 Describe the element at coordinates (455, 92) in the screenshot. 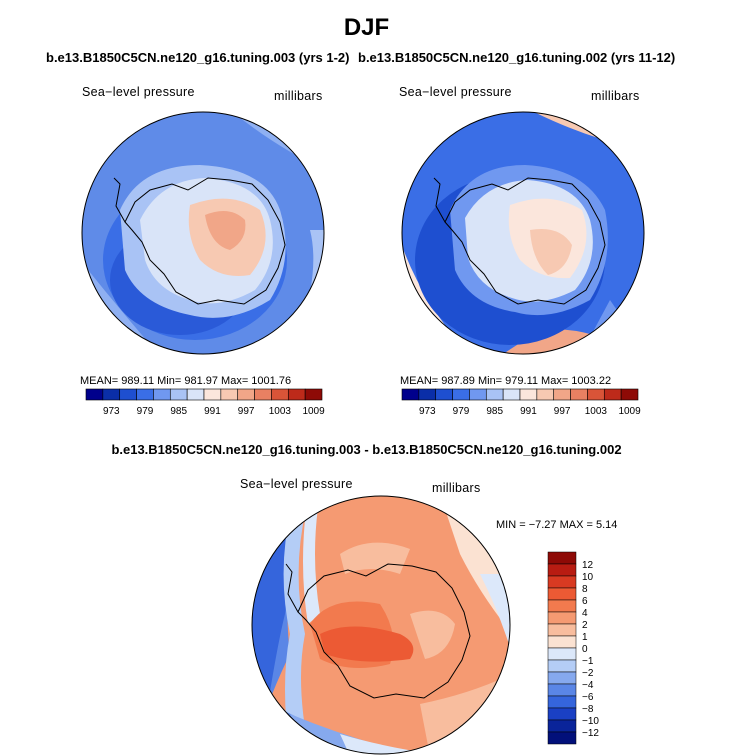

I see `panel-right-variable: Sea−level pressure` at that location.